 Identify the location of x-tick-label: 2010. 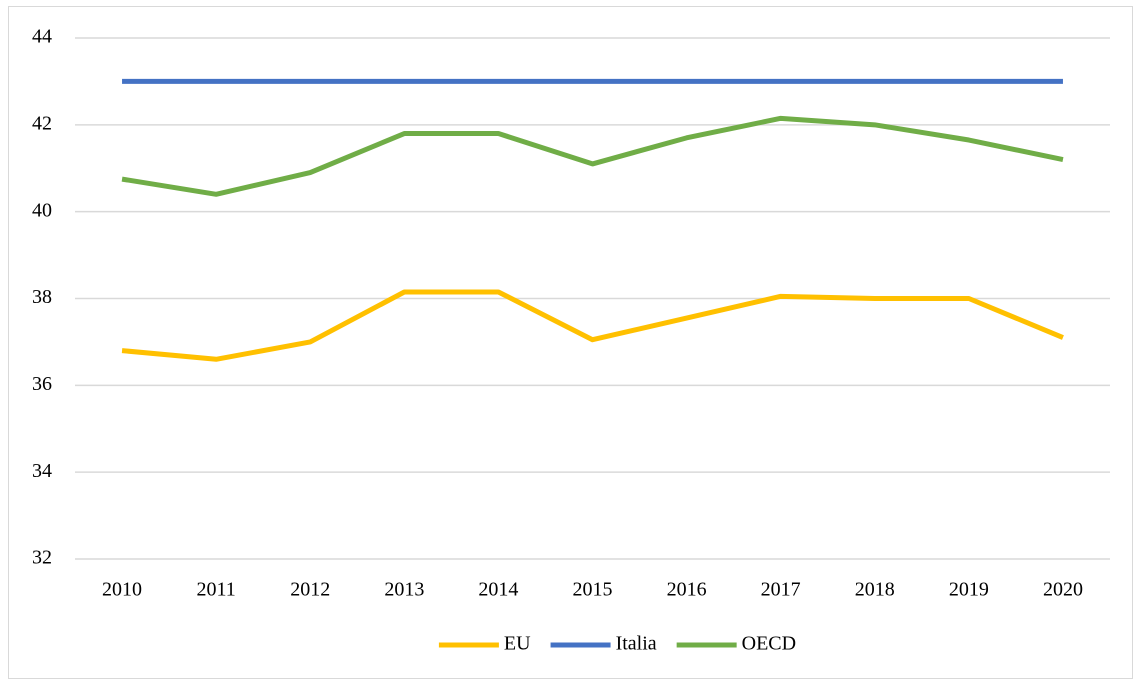
(122, 590).